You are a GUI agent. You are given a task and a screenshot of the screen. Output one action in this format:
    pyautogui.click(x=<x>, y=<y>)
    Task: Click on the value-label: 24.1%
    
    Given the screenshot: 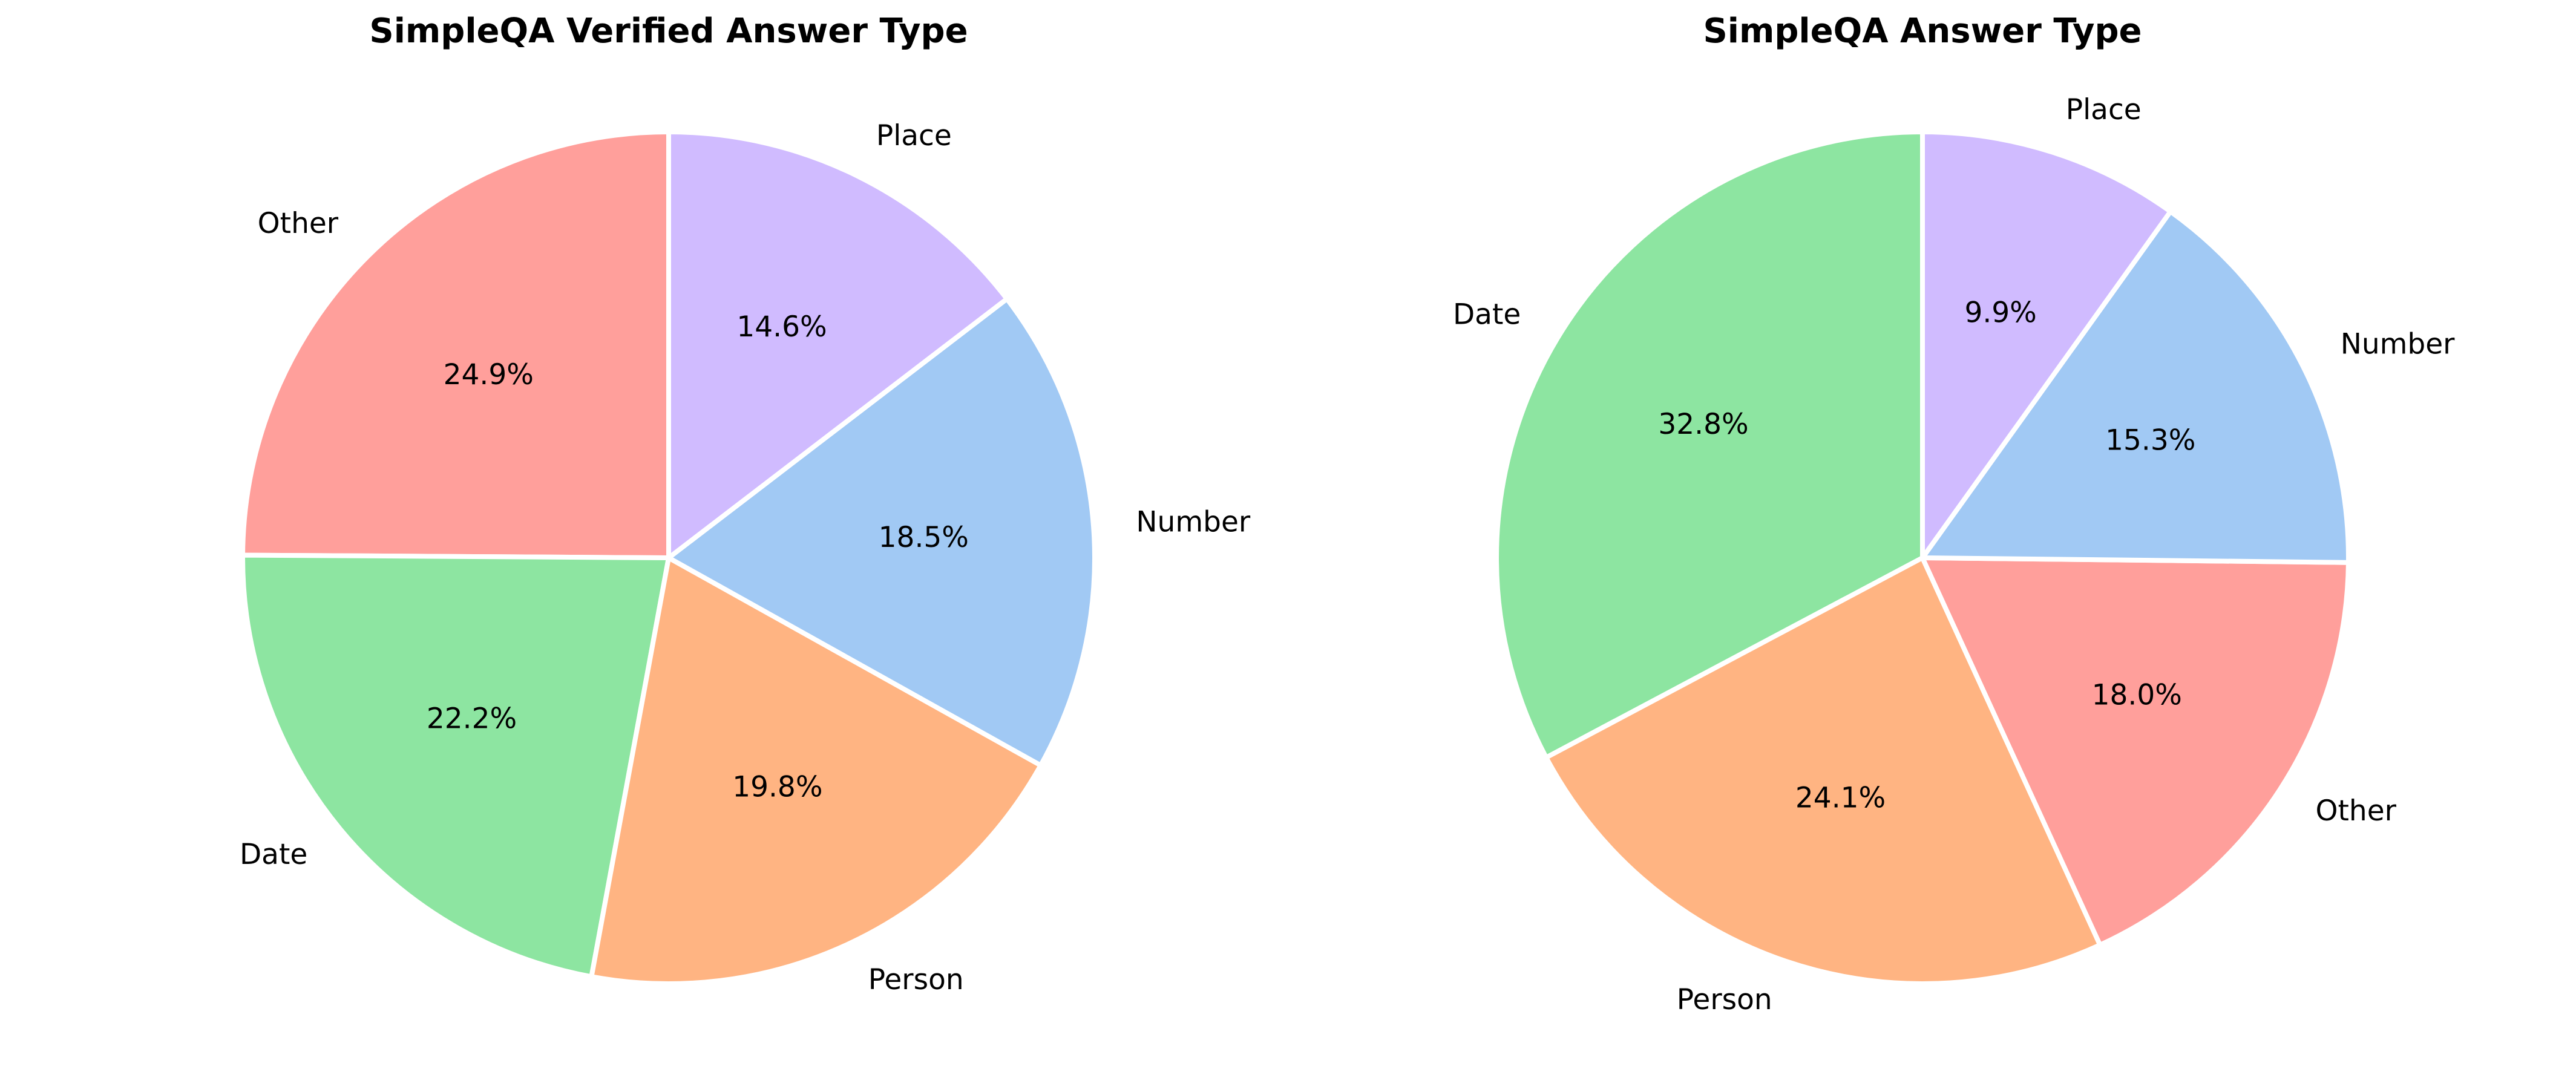 What is the action you would take?
    pyautogui.click(x=1840, y=798)
    